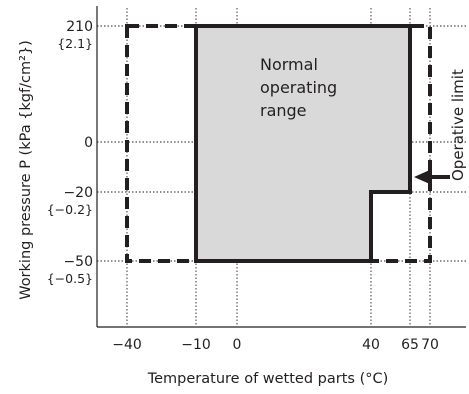 This screenshot has width=469, height=394. What do you see at coordinates (268, 379) in the screenshot?
I see `x-axis-title: Temperature of wetted parts (°C)` at bounding box center [268, 379].